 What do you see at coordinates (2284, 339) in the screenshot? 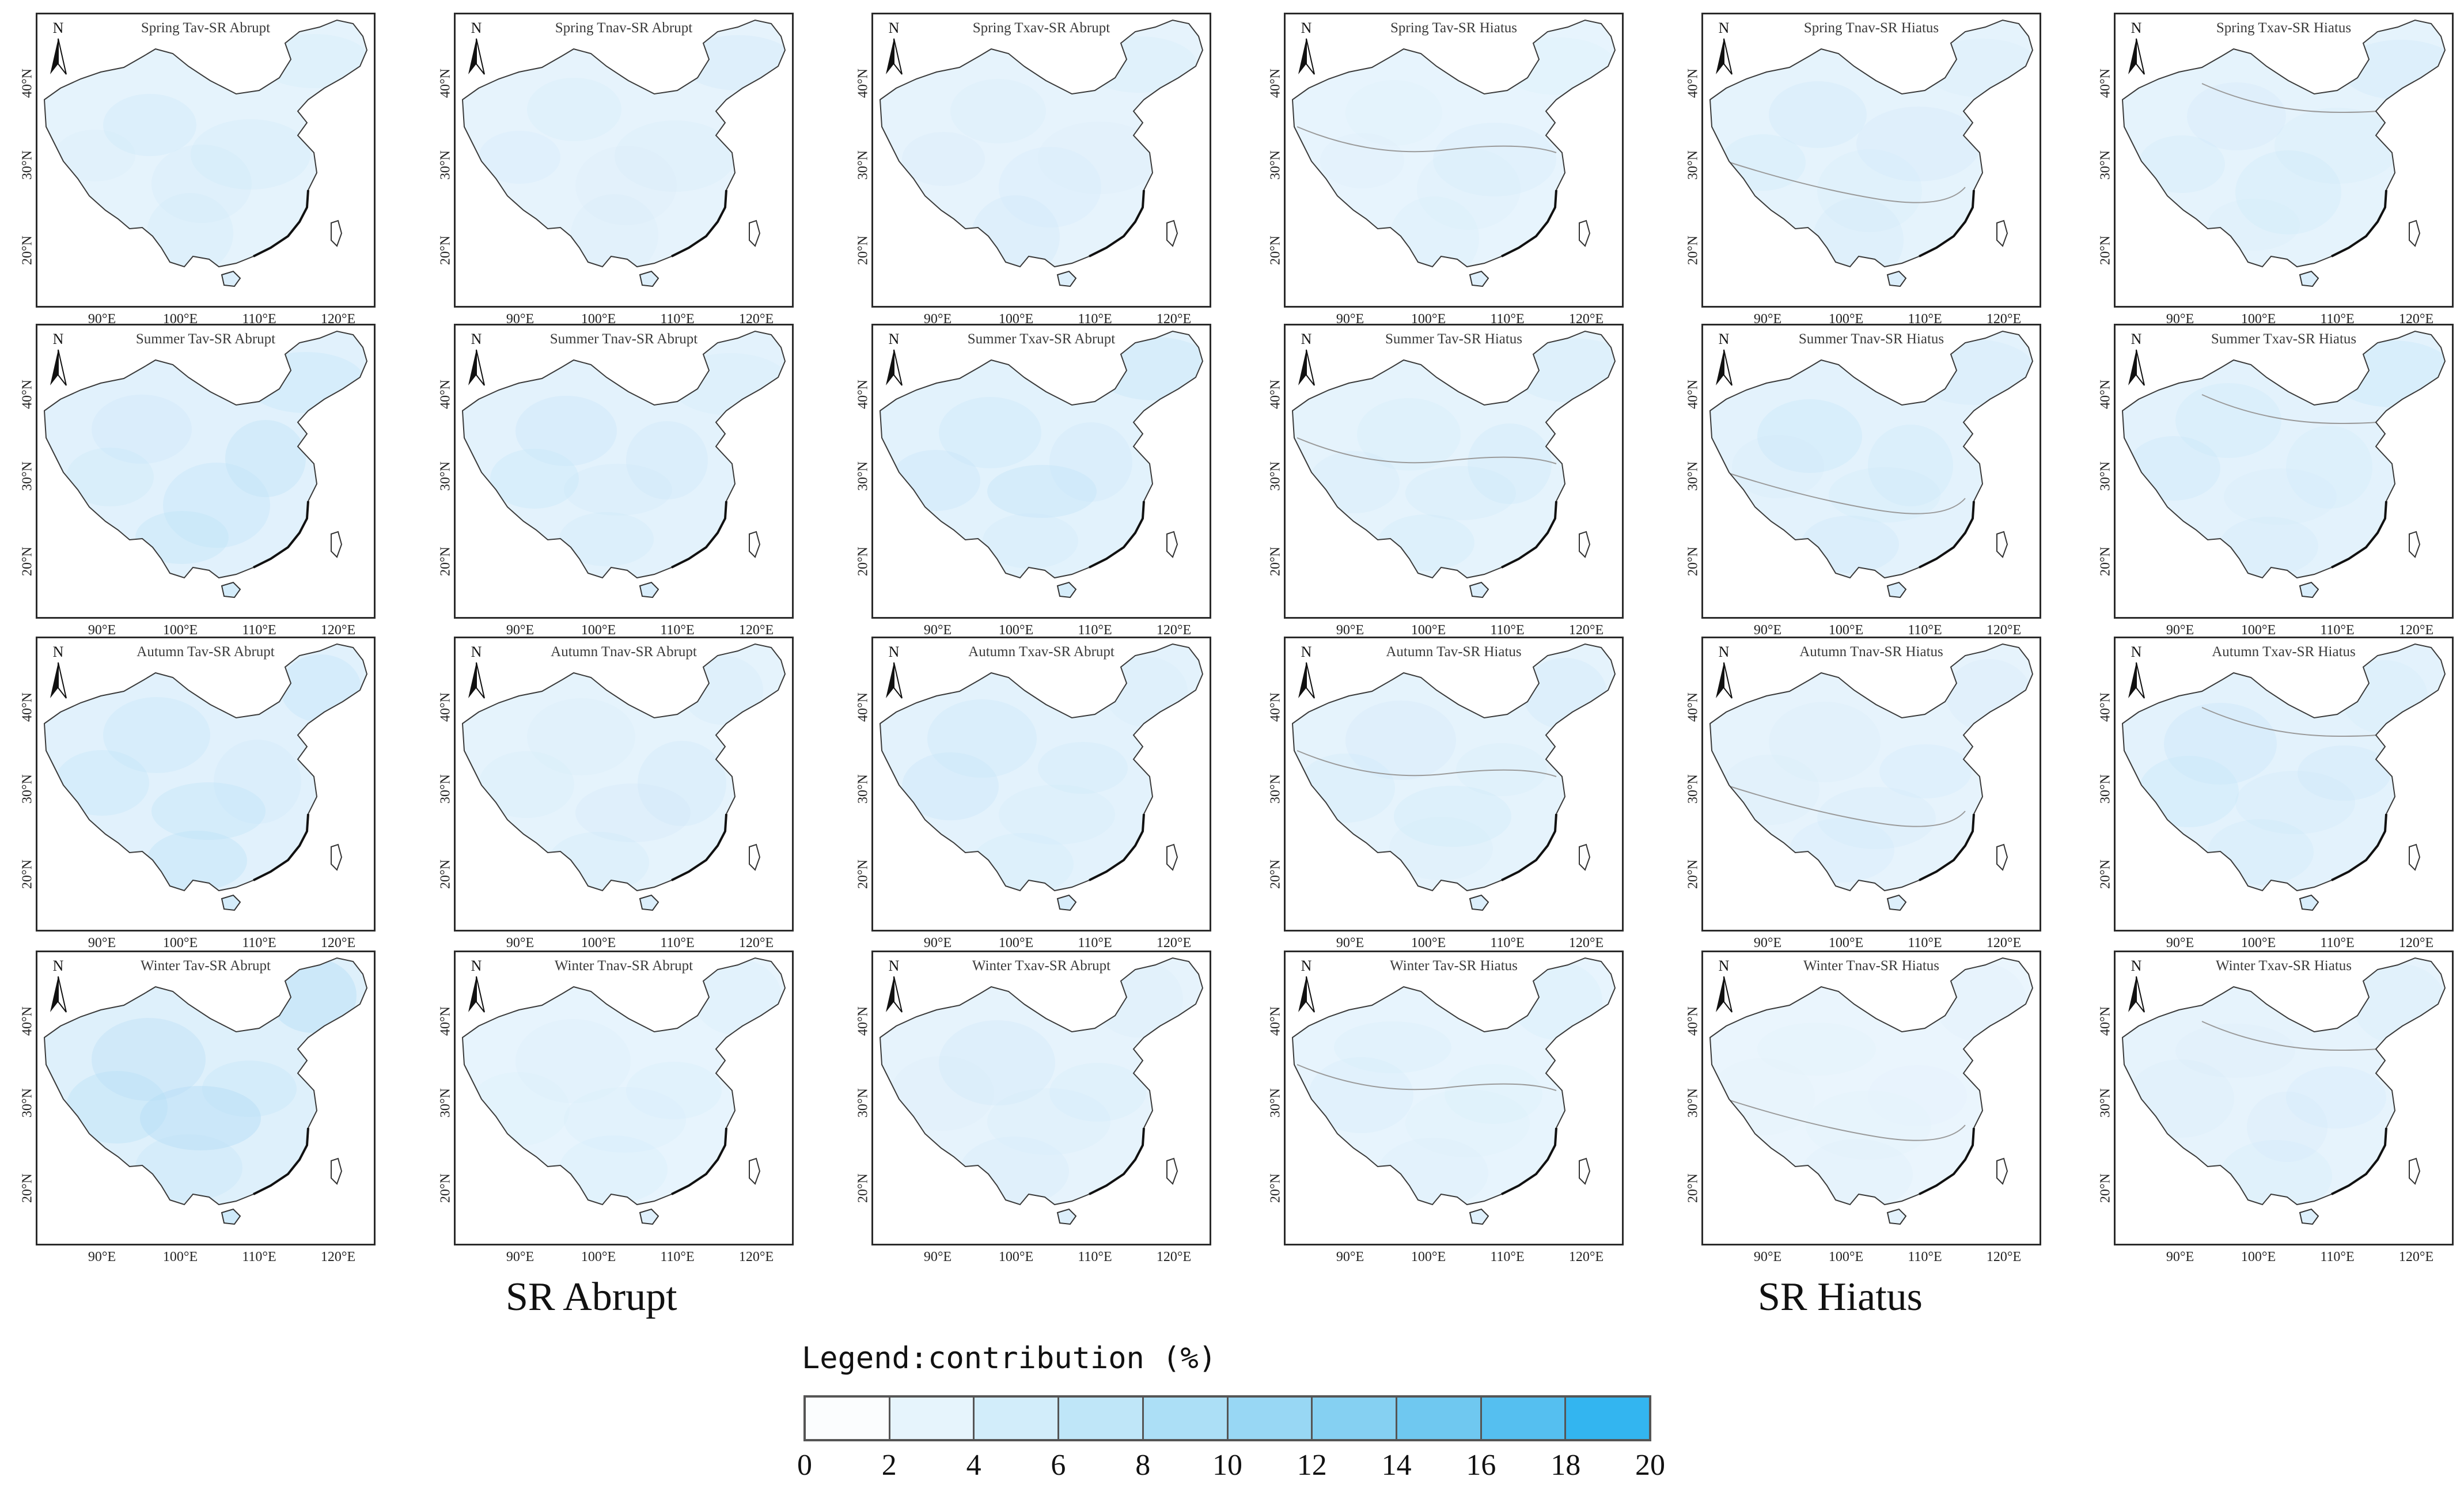
I see `panel-title: Summer Txav-SR Hiatus` at bounding box center [2284, 339].